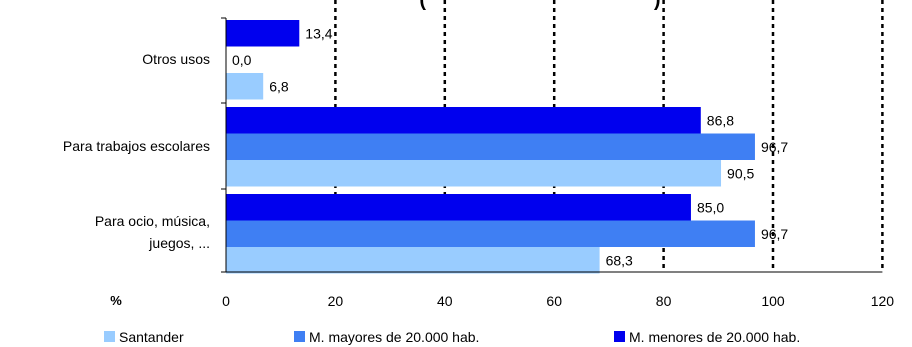 This screenshot has width=912, height=347. What do you see at coordinates (318, 33) in the screenshot?
I see `bar-value-label: 13,4` at bounding box center [318, 33].